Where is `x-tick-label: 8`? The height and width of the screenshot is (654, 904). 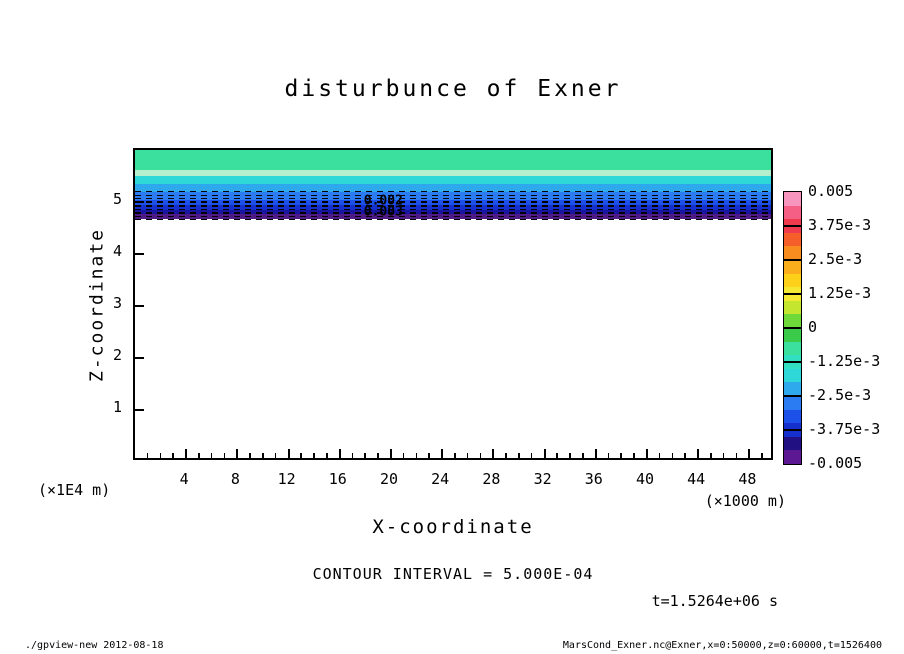
x-tick-label: 8 is located at coordinates (235, 479).